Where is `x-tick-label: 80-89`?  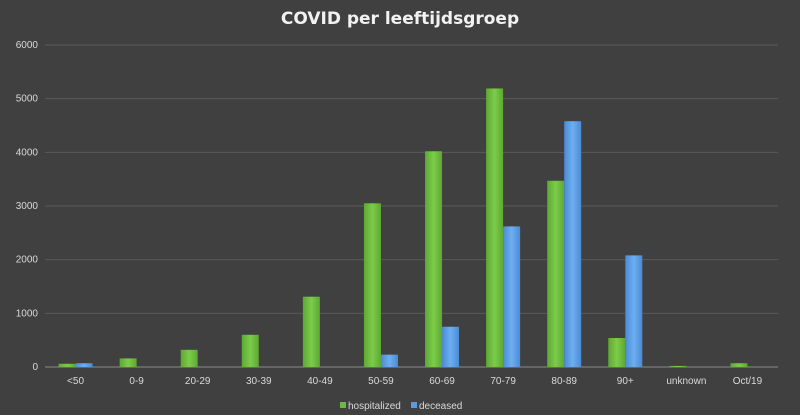 x-tick-label: 80-89 is located at coordinates (564, 381).